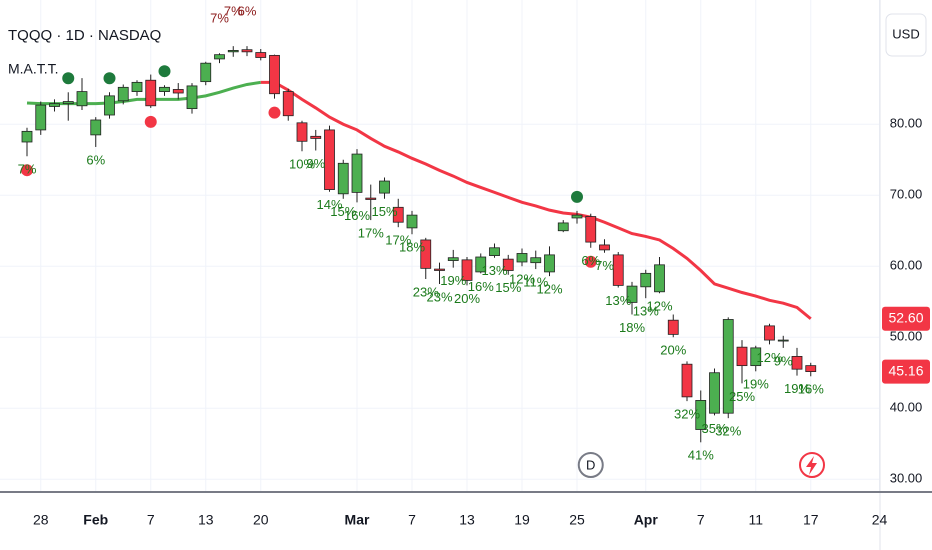 This screenshot has height=550, width=932. What do you see at coordinates (880, 520) in the screenshot?
I see `x-tick-label: 24` at bounding box center [880, 520].